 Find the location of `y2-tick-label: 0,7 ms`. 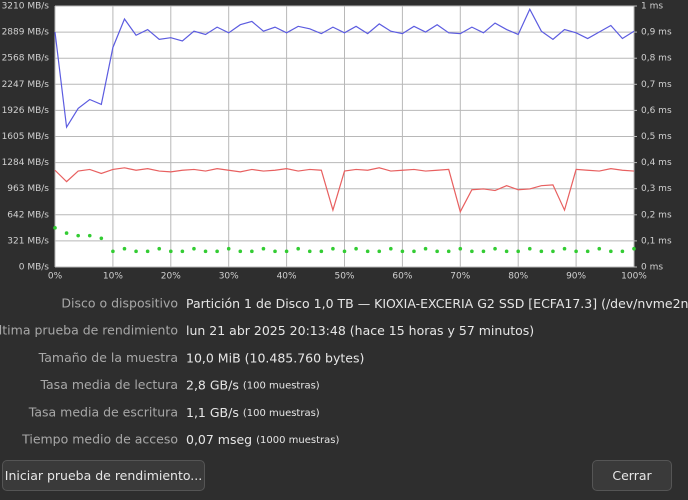

y2-tick-label: 0,7 ms is located at coordinates (656, 85).